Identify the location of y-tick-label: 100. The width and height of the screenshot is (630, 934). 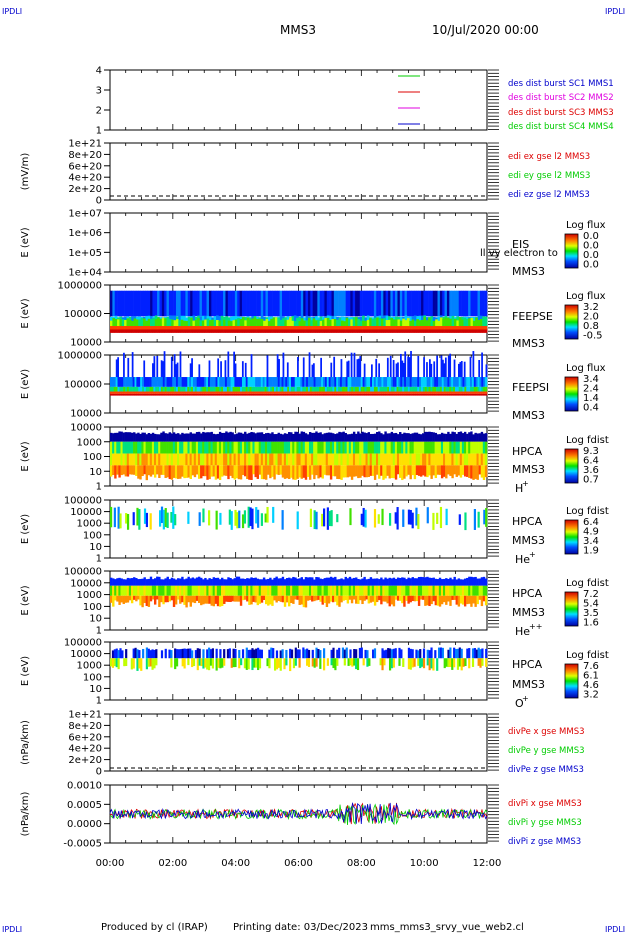
(92, 607).